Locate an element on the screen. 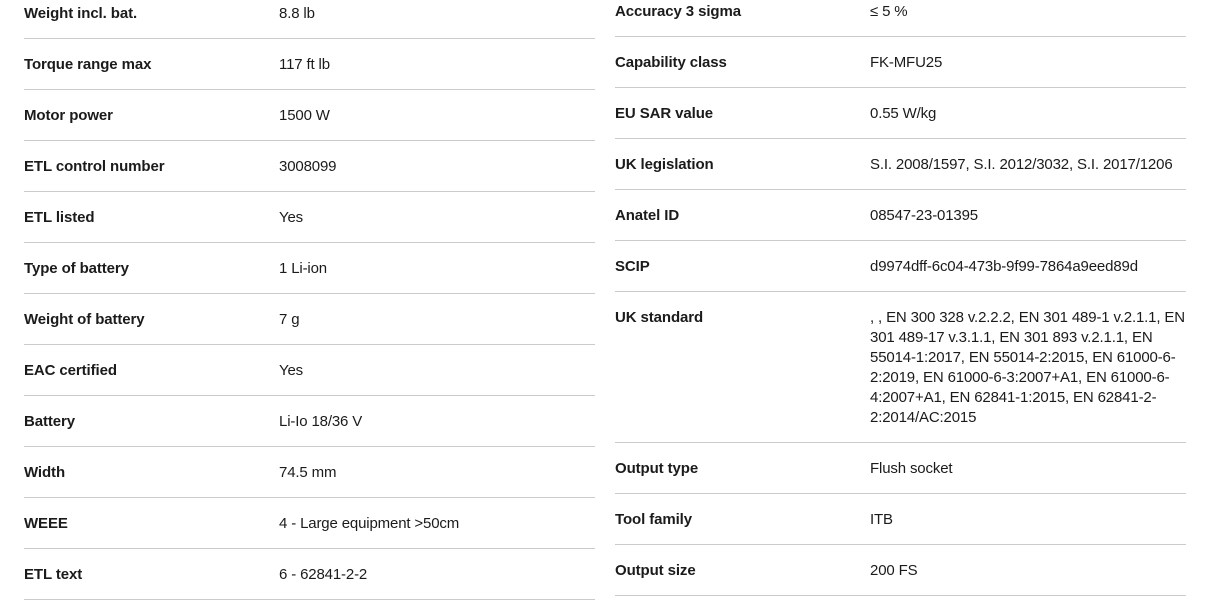  spec-value: 3008099 is located at coordinates (308, 166).